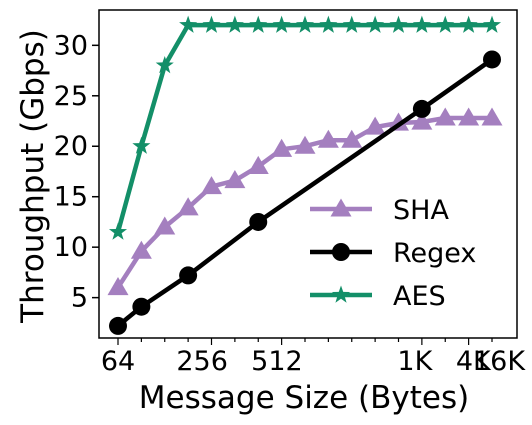 The width and height of the screenshot is (532, 425). Describe the element at coordinates (33, 176) in the screenshot. I see `y-axis-title: Throughput (Gbps)` at that location.